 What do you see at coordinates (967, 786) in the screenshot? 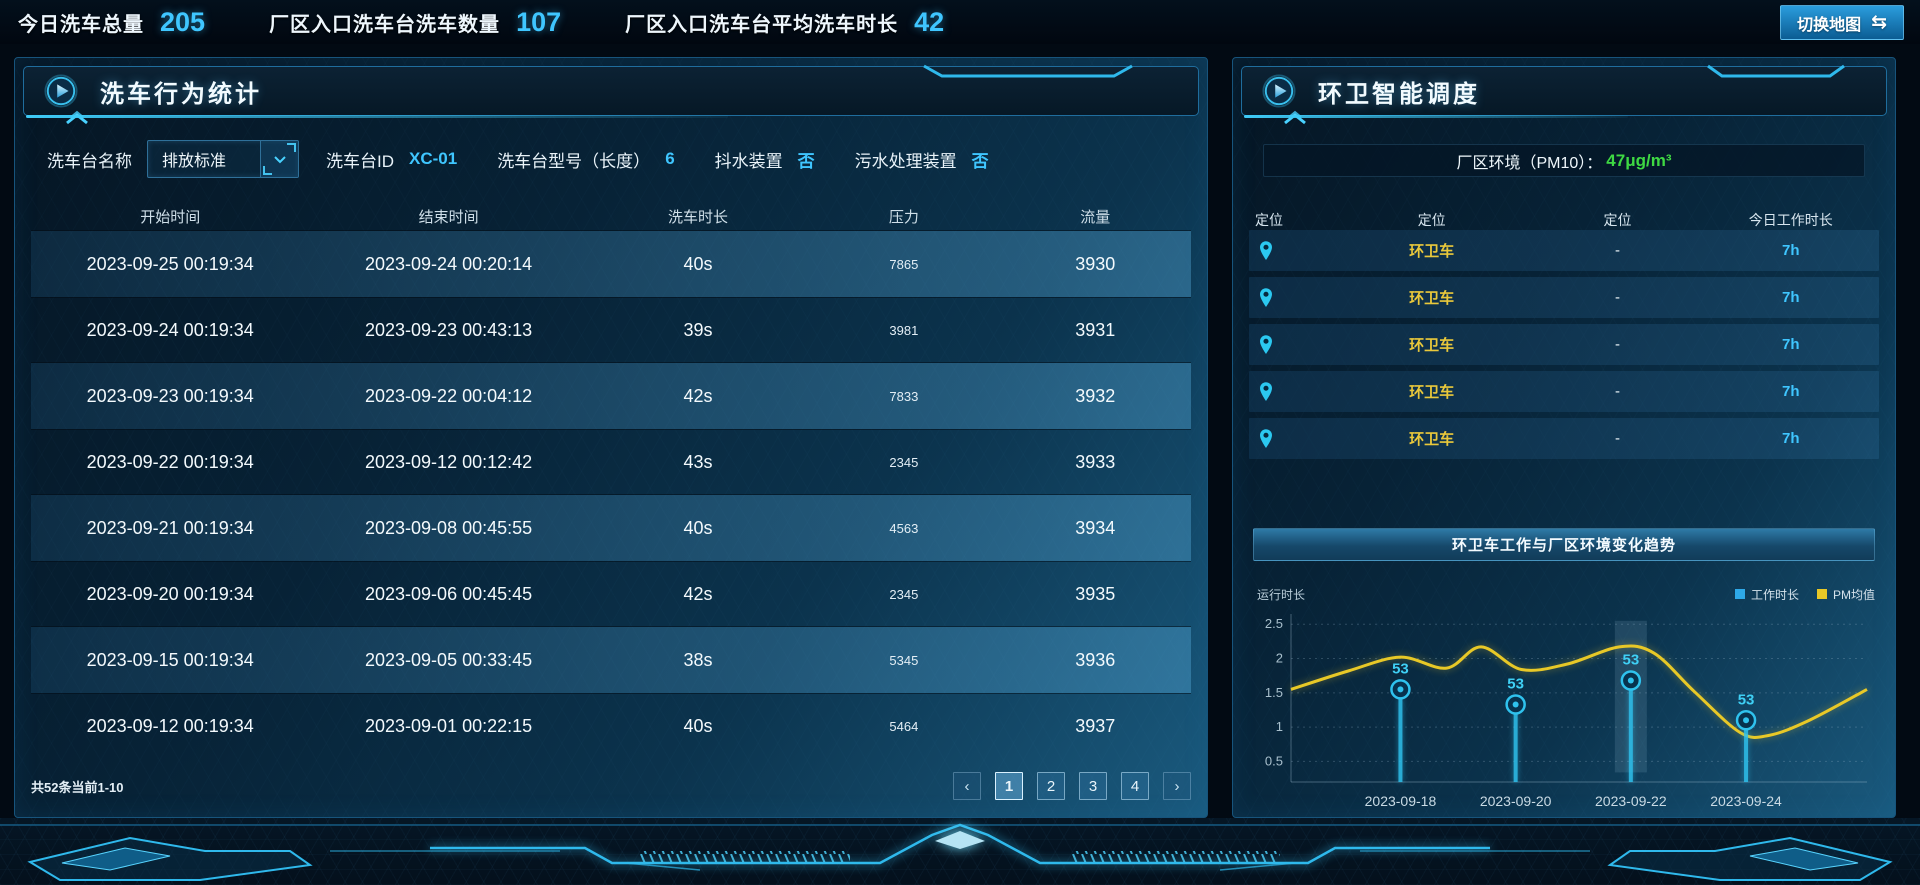
I see `prev-page-button: ‹` at bounding box center [967, 786].